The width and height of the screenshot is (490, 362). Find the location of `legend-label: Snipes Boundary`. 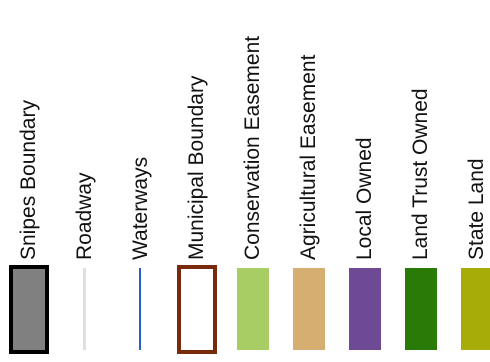

legend-label: Snipes Boundary is located at coordinates (28, 180).